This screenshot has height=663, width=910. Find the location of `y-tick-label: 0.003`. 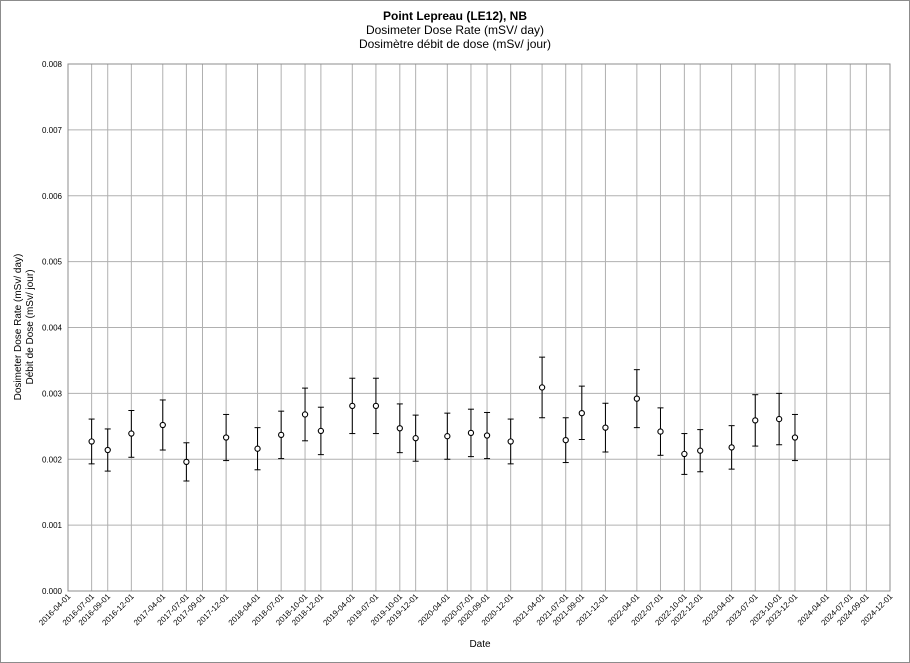

y-tick-label: 0.003 is located at coordinates (52, 393).